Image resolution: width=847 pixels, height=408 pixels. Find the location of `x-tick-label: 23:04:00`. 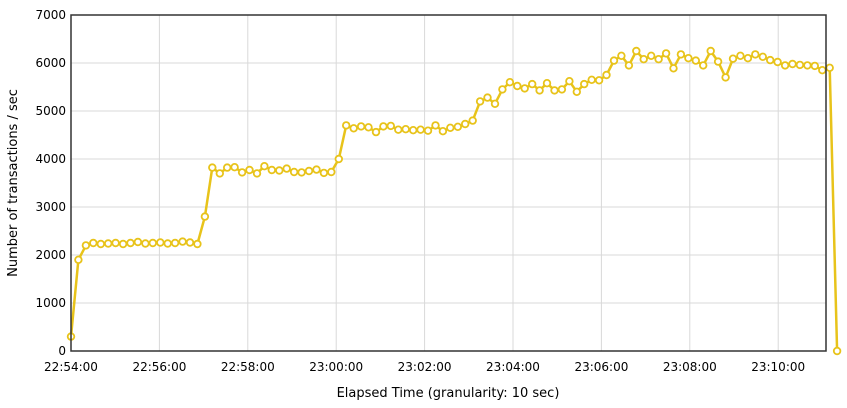

x-tick-label: 23:04:00 is located at coordinates (513, 367).